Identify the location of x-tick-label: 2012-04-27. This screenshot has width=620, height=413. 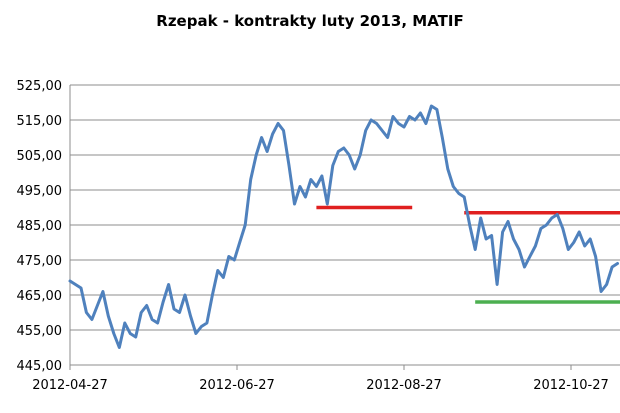
(70, 385).